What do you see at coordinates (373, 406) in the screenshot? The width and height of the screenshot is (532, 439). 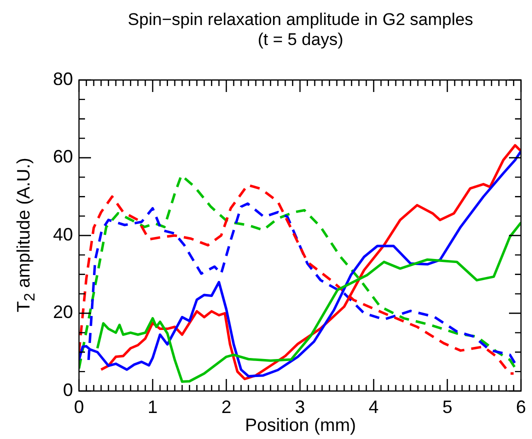 I see `x-tick-label: 4` at bounding box center [373, 406].